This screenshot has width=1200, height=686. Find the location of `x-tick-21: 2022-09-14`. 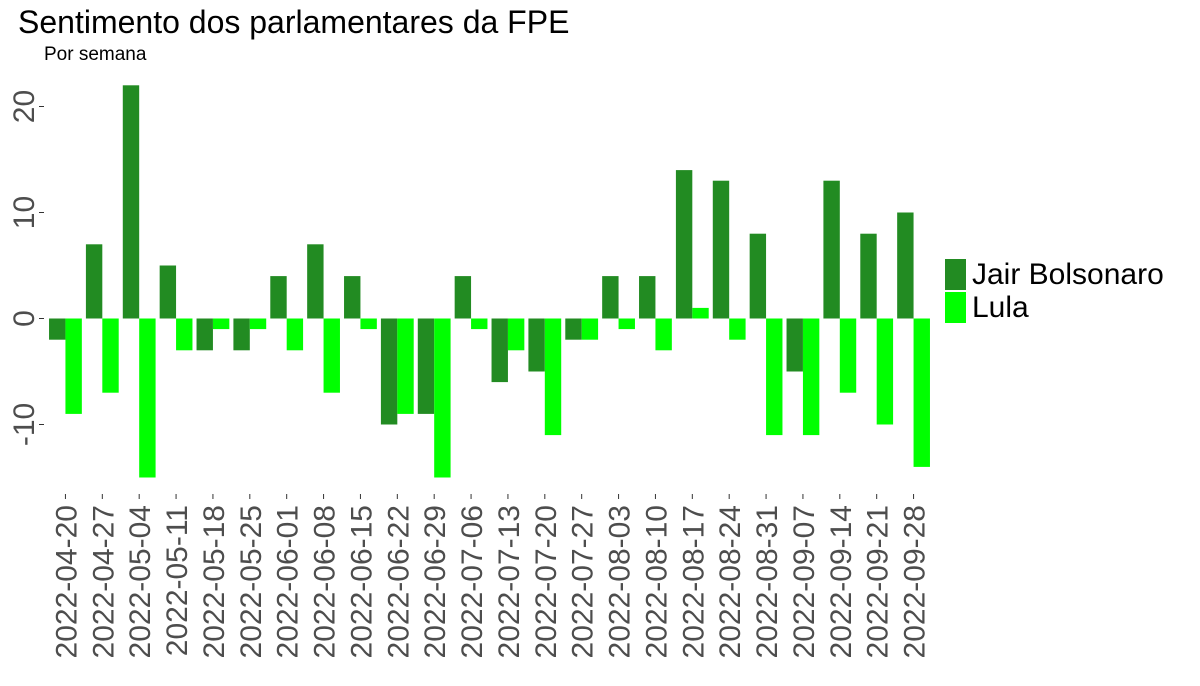

x-tick-21: 2022-09-14 is located at coordinates (841, 576).